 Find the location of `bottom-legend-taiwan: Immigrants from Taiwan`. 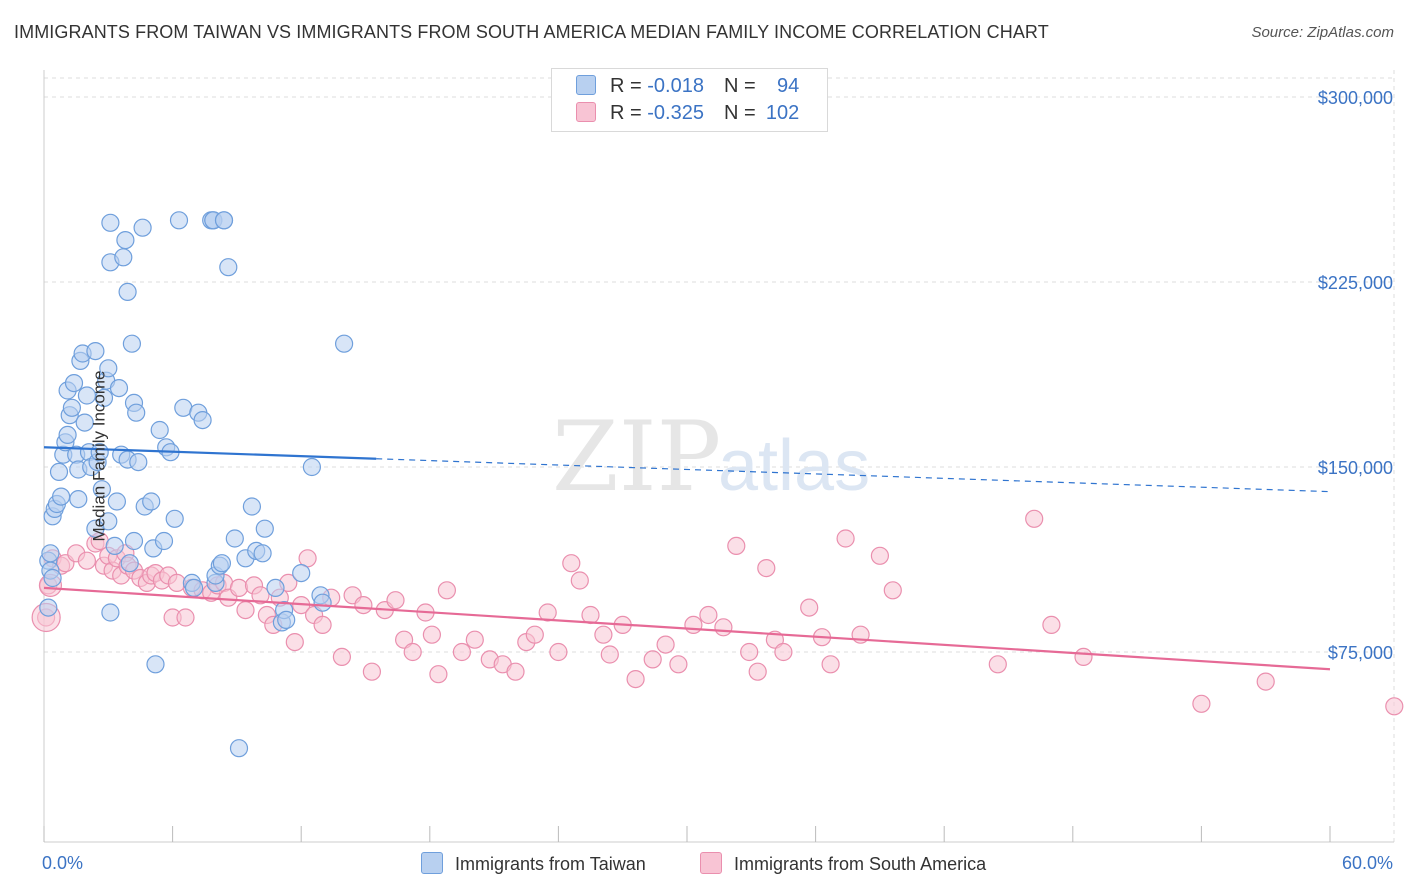

bottom-legend-taiwan: Immigrants from Taiwan is located at coordinates (533, 863).